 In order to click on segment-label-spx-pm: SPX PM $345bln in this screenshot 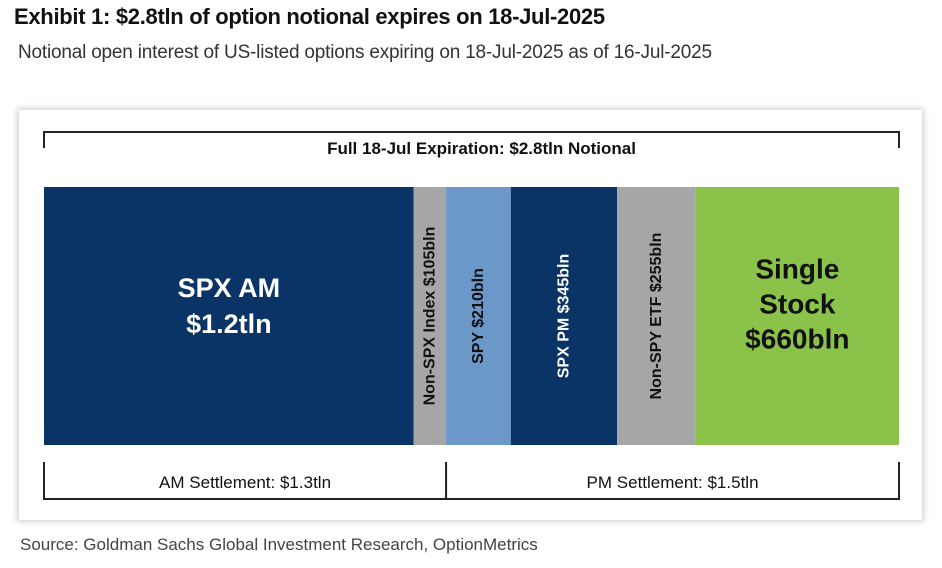, I will do `click(563, 316)`.